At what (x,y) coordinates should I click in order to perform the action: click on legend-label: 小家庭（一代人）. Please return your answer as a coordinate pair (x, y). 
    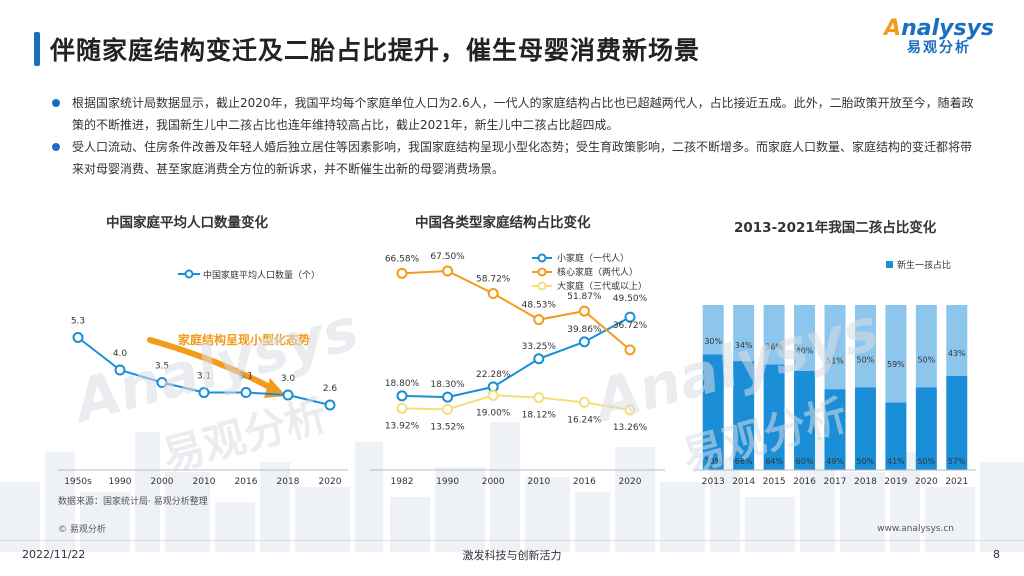
    Looking at the image, I should click on (593, 258).